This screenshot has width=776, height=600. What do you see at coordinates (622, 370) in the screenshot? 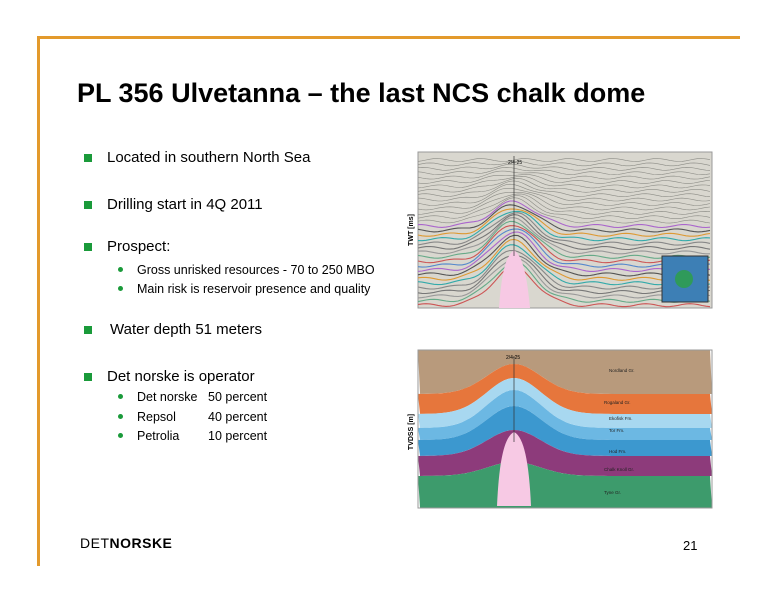
I see `layer-label: Nordland Gr.` at bounding box center [622, 370].